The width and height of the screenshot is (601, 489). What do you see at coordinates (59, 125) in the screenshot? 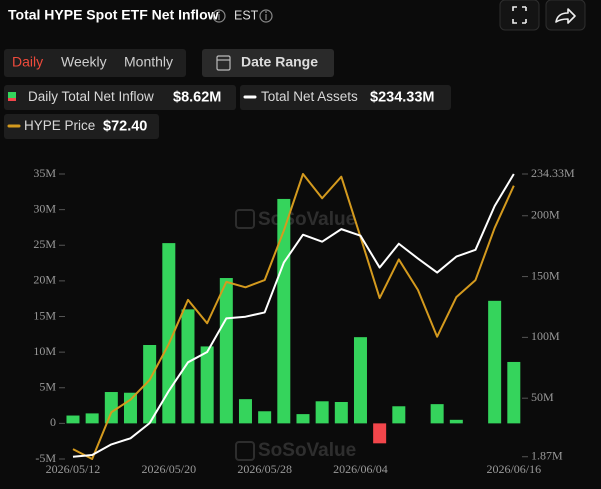
I see `legend-label: HYPE Price` at bounding box center [59, 125].